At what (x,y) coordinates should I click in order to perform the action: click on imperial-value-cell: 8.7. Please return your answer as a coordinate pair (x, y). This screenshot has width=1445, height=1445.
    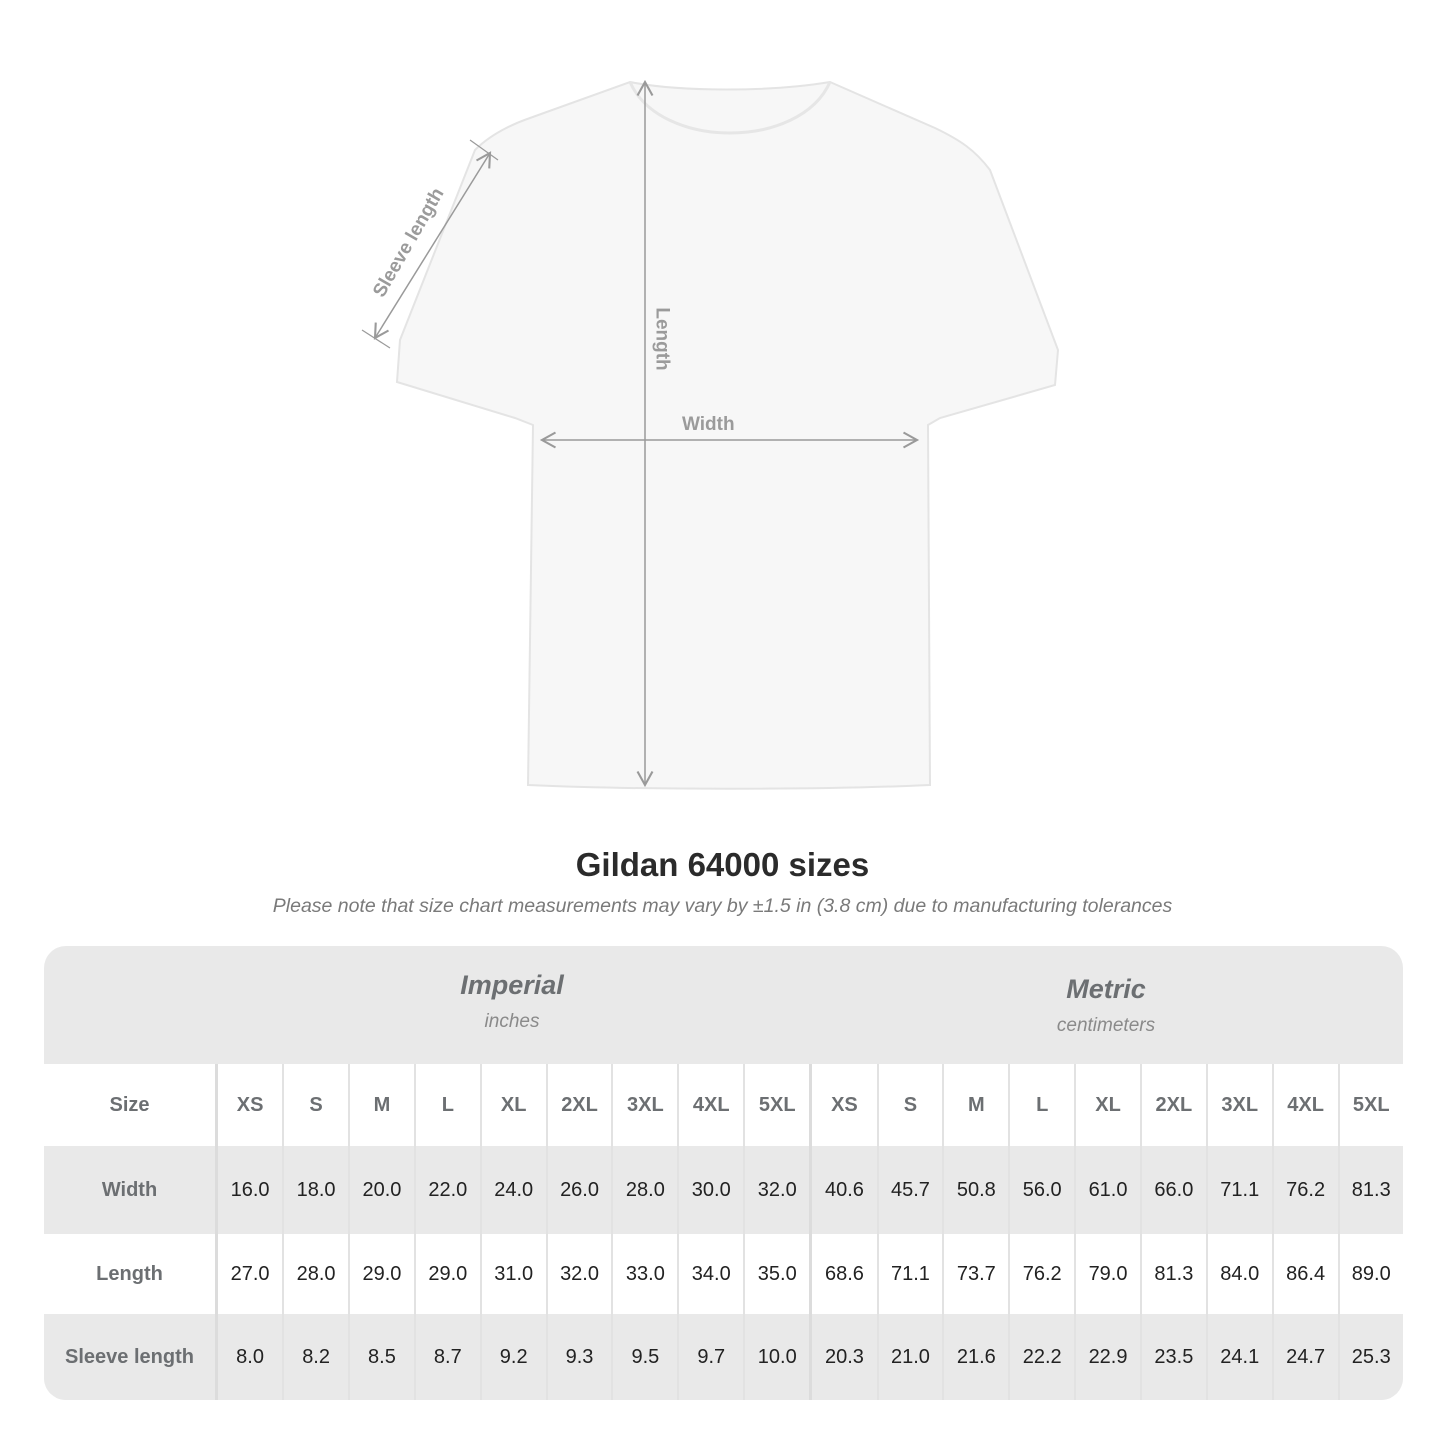
    Looking at the image, I should click on (447, 1357).